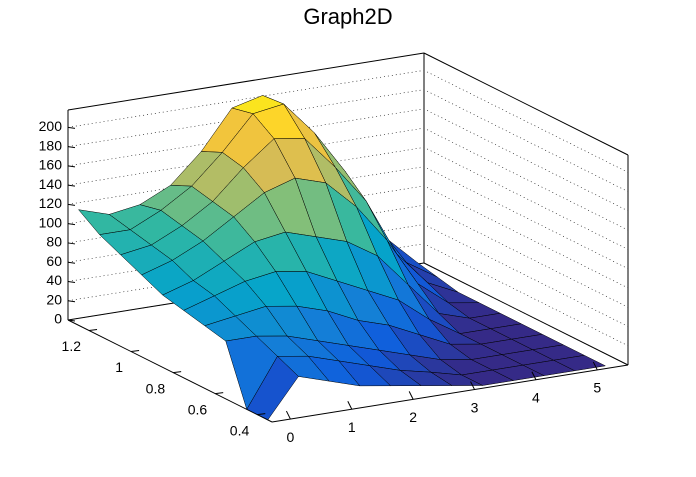  Describe the element at coordinates (51, 203) in the screenshot. I see `z-tick-label: 120` at that location.